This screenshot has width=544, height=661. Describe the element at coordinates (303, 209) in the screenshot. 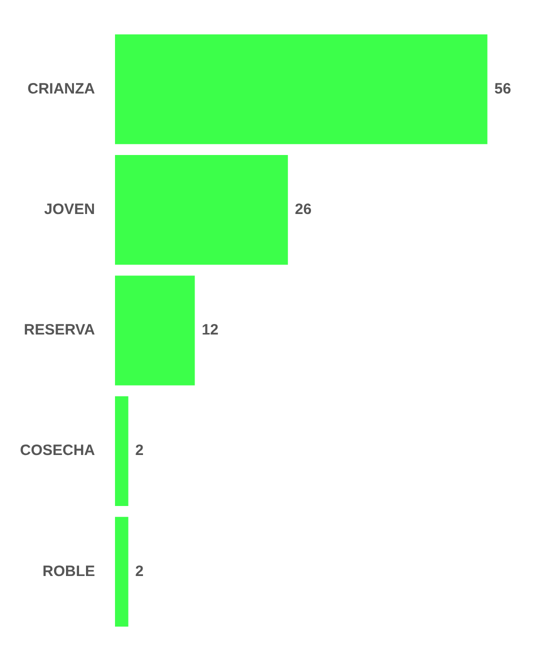

I see `data-label: 26` at that location.